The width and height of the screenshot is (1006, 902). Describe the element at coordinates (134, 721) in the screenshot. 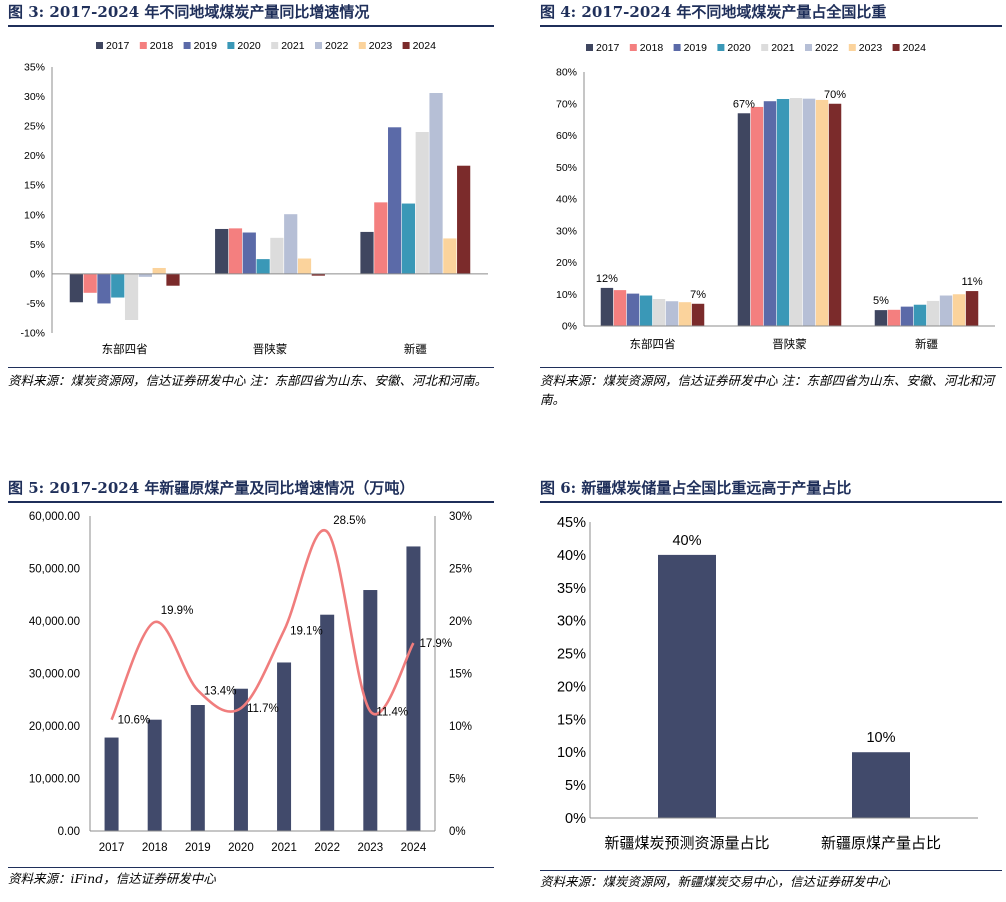

I see `line-data-label: 10.6%` at that location.